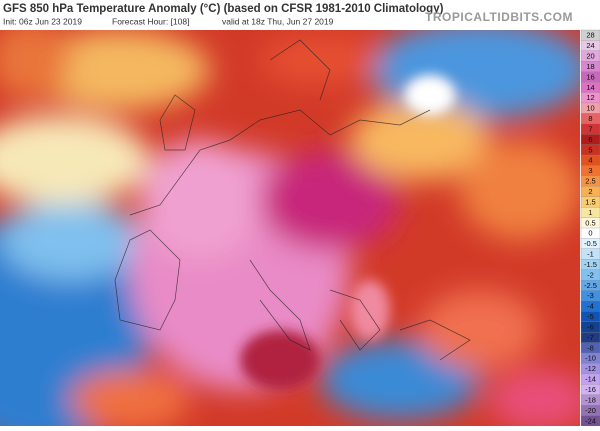  Describe the element at coordinates (590, 139) in the screenshot. I see `colorbar-label: 6` at that location.